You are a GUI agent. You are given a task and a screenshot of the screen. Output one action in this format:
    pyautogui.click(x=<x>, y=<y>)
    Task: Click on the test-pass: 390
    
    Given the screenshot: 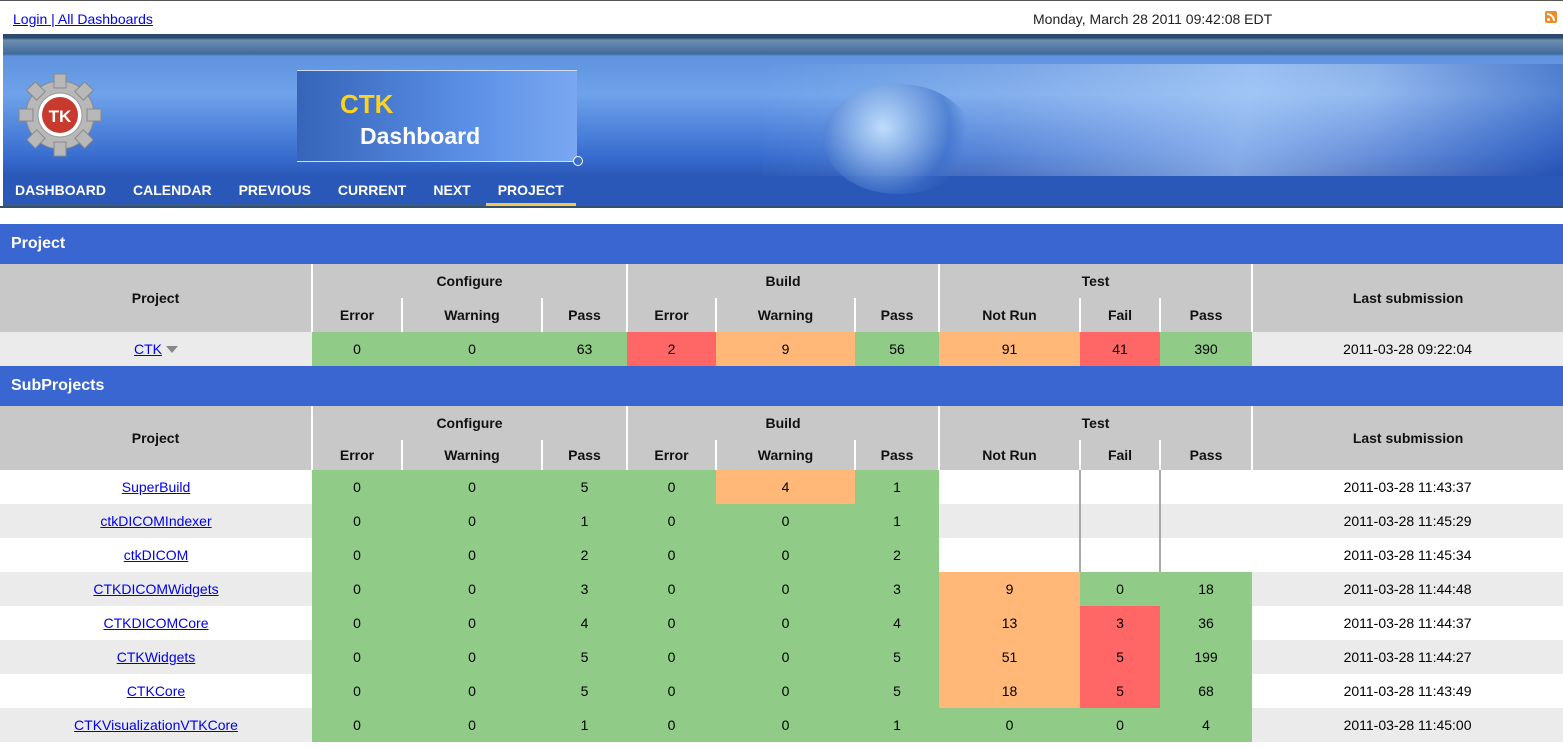 What is the action you would take?
    pyautogui.click(x=1206, y=349)
    